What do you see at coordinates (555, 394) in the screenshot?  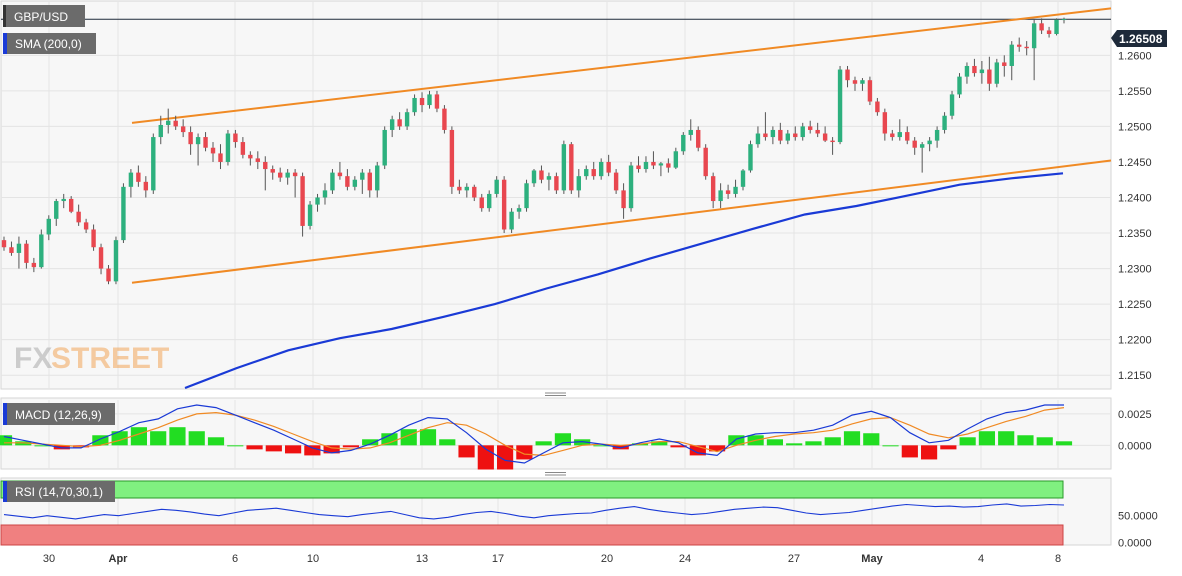 I see `splitter-handle-top` at bounding box center [555, 394].